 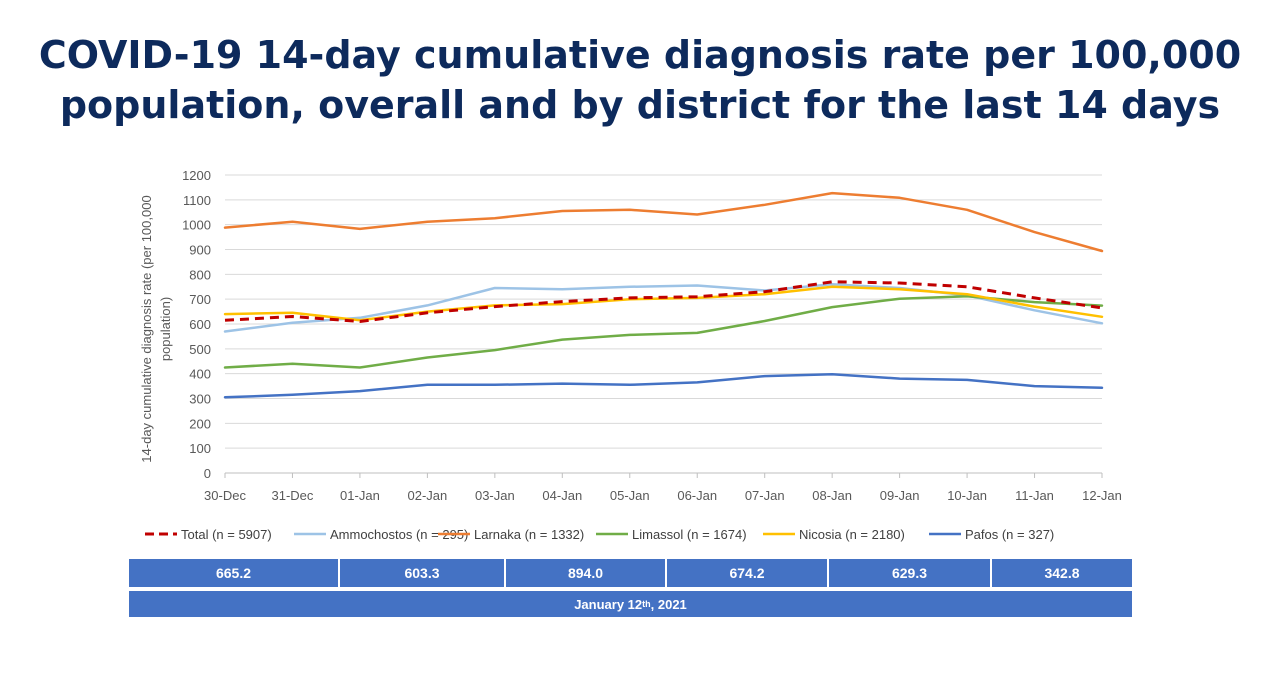 I want to click on y-tick-label: 400, so click(x=200, y=374).